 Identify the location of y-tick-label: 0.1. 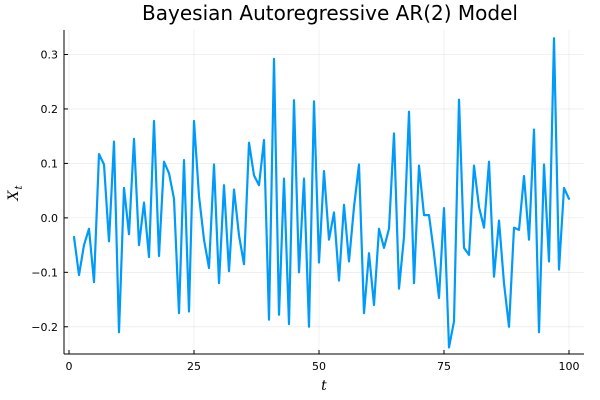
(50, 163).